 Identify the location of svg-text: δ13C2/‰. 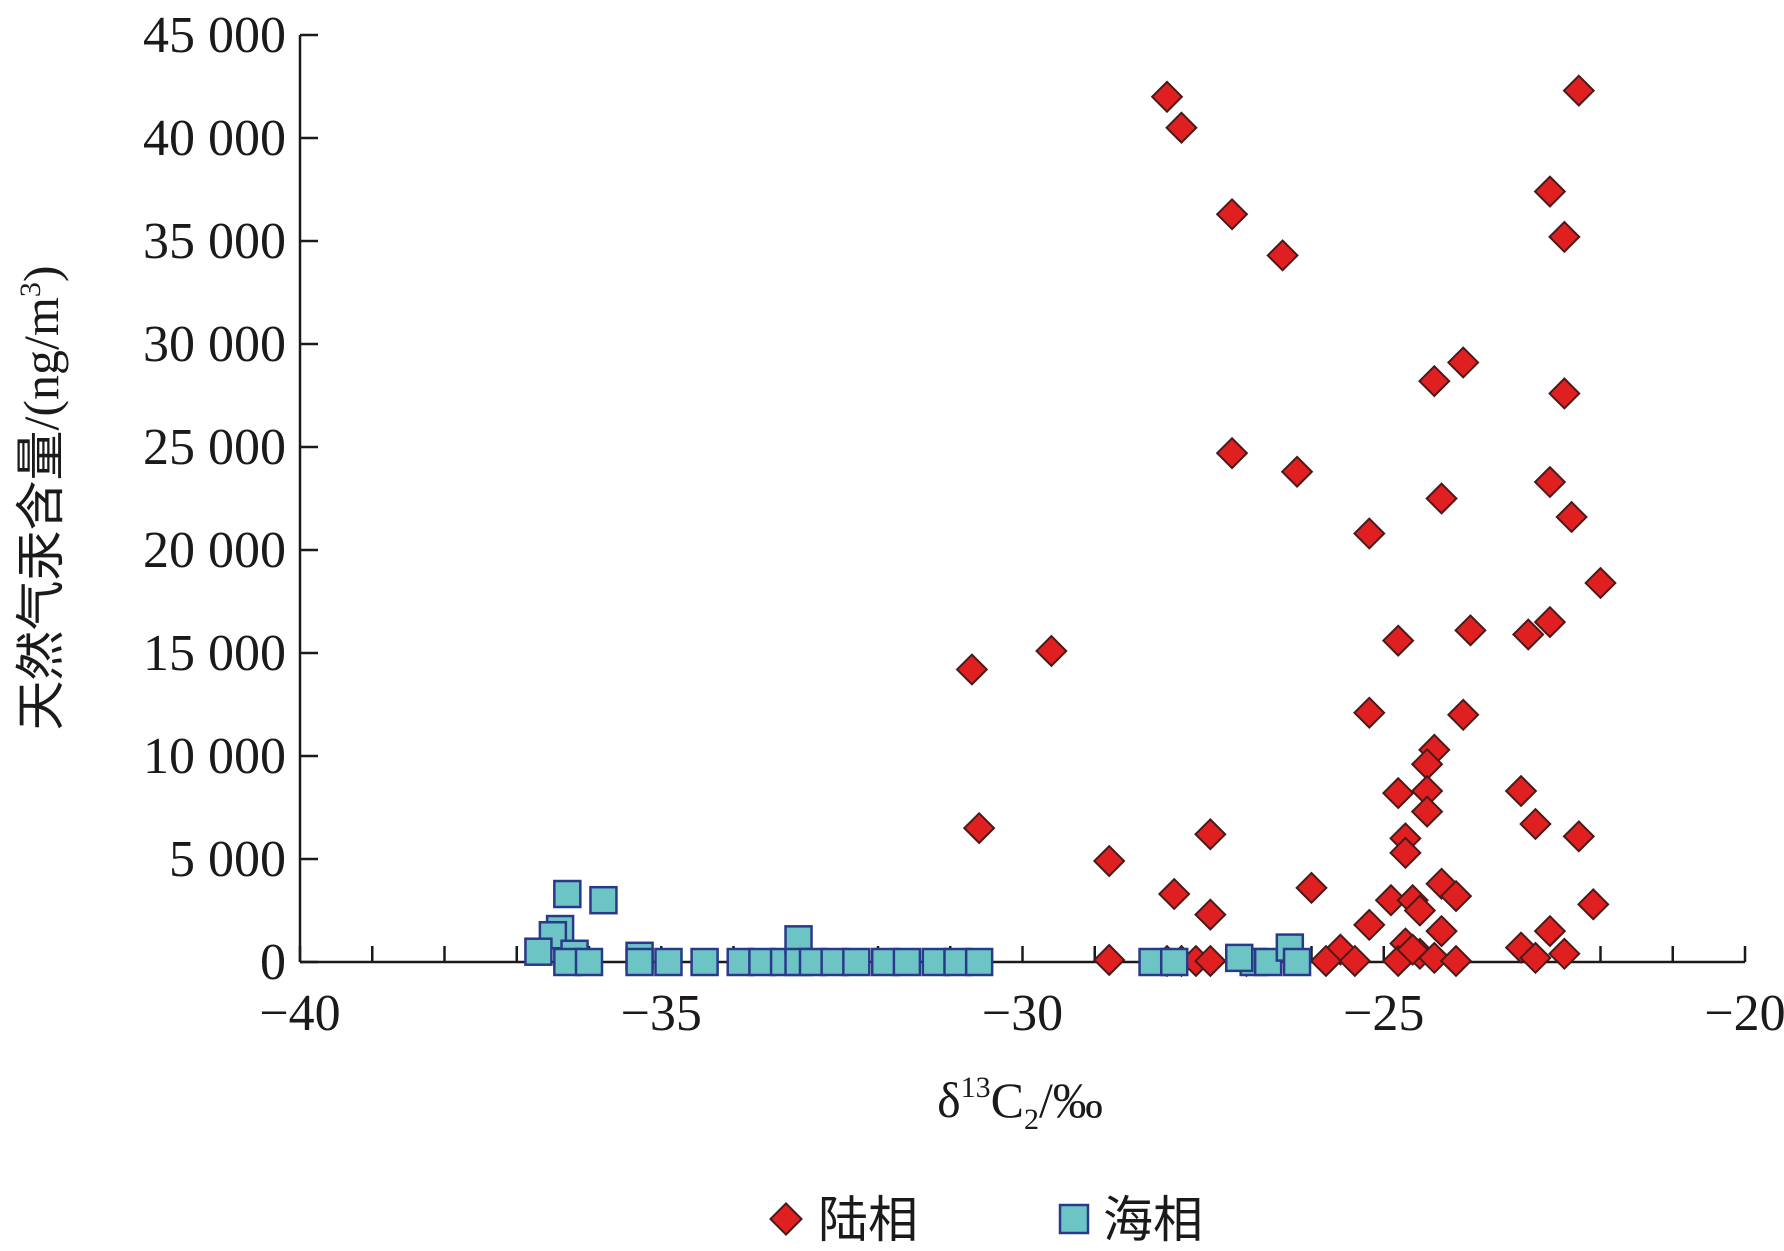
(1020, 1103).